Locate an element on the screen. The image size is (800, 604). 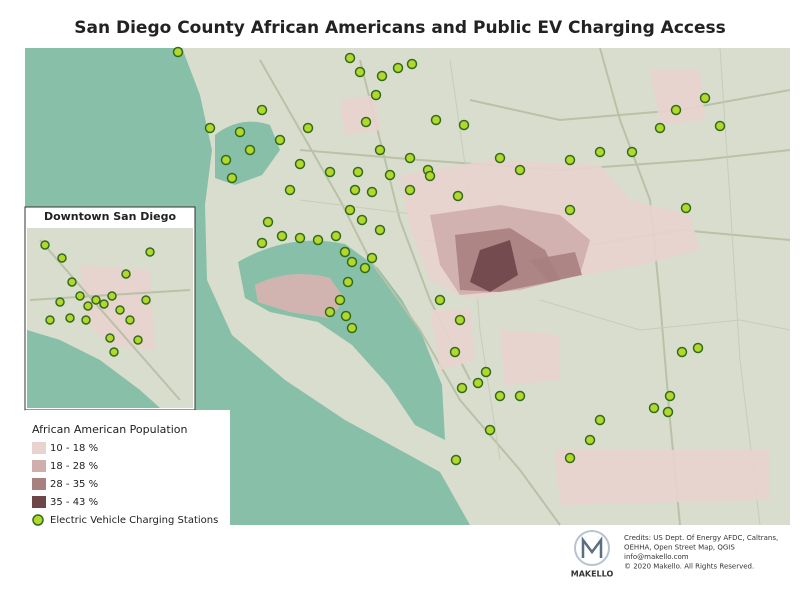
credit-line: info@makello.com is located at coordinates (656, 557).